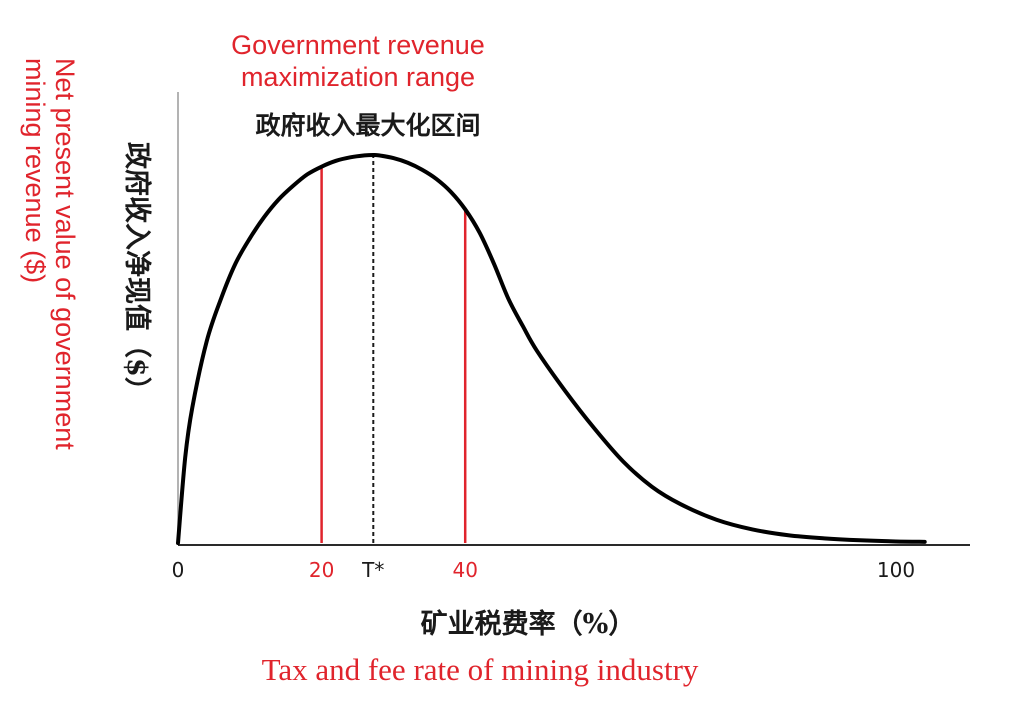 The width and height of the screenshot is (1024, 718). Describe the element at coordinates (464, 570) in the screenshot. I see `x-tick-label-3: 40` at that location.